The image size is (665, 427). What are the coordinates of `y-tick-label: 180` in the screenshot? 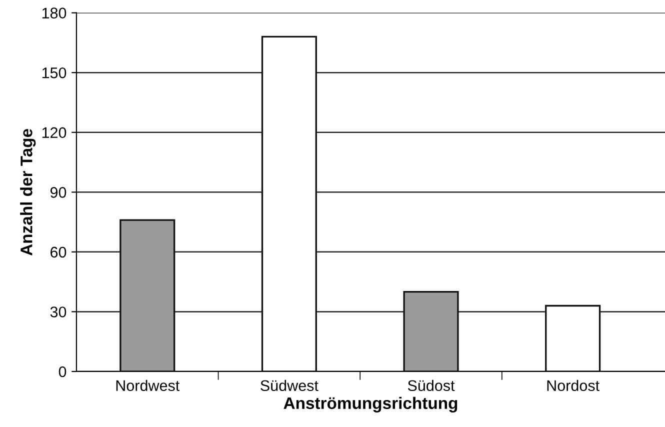 It's located at (54, 13).